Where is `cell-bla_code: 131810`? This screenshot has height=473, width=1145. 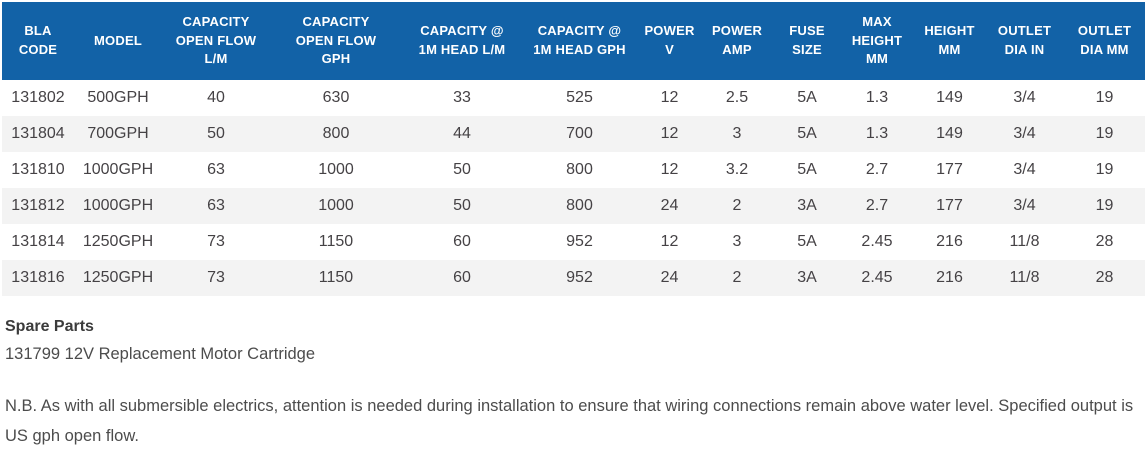
cell-bla_code: 131810 is located at coordinates (38, 169).